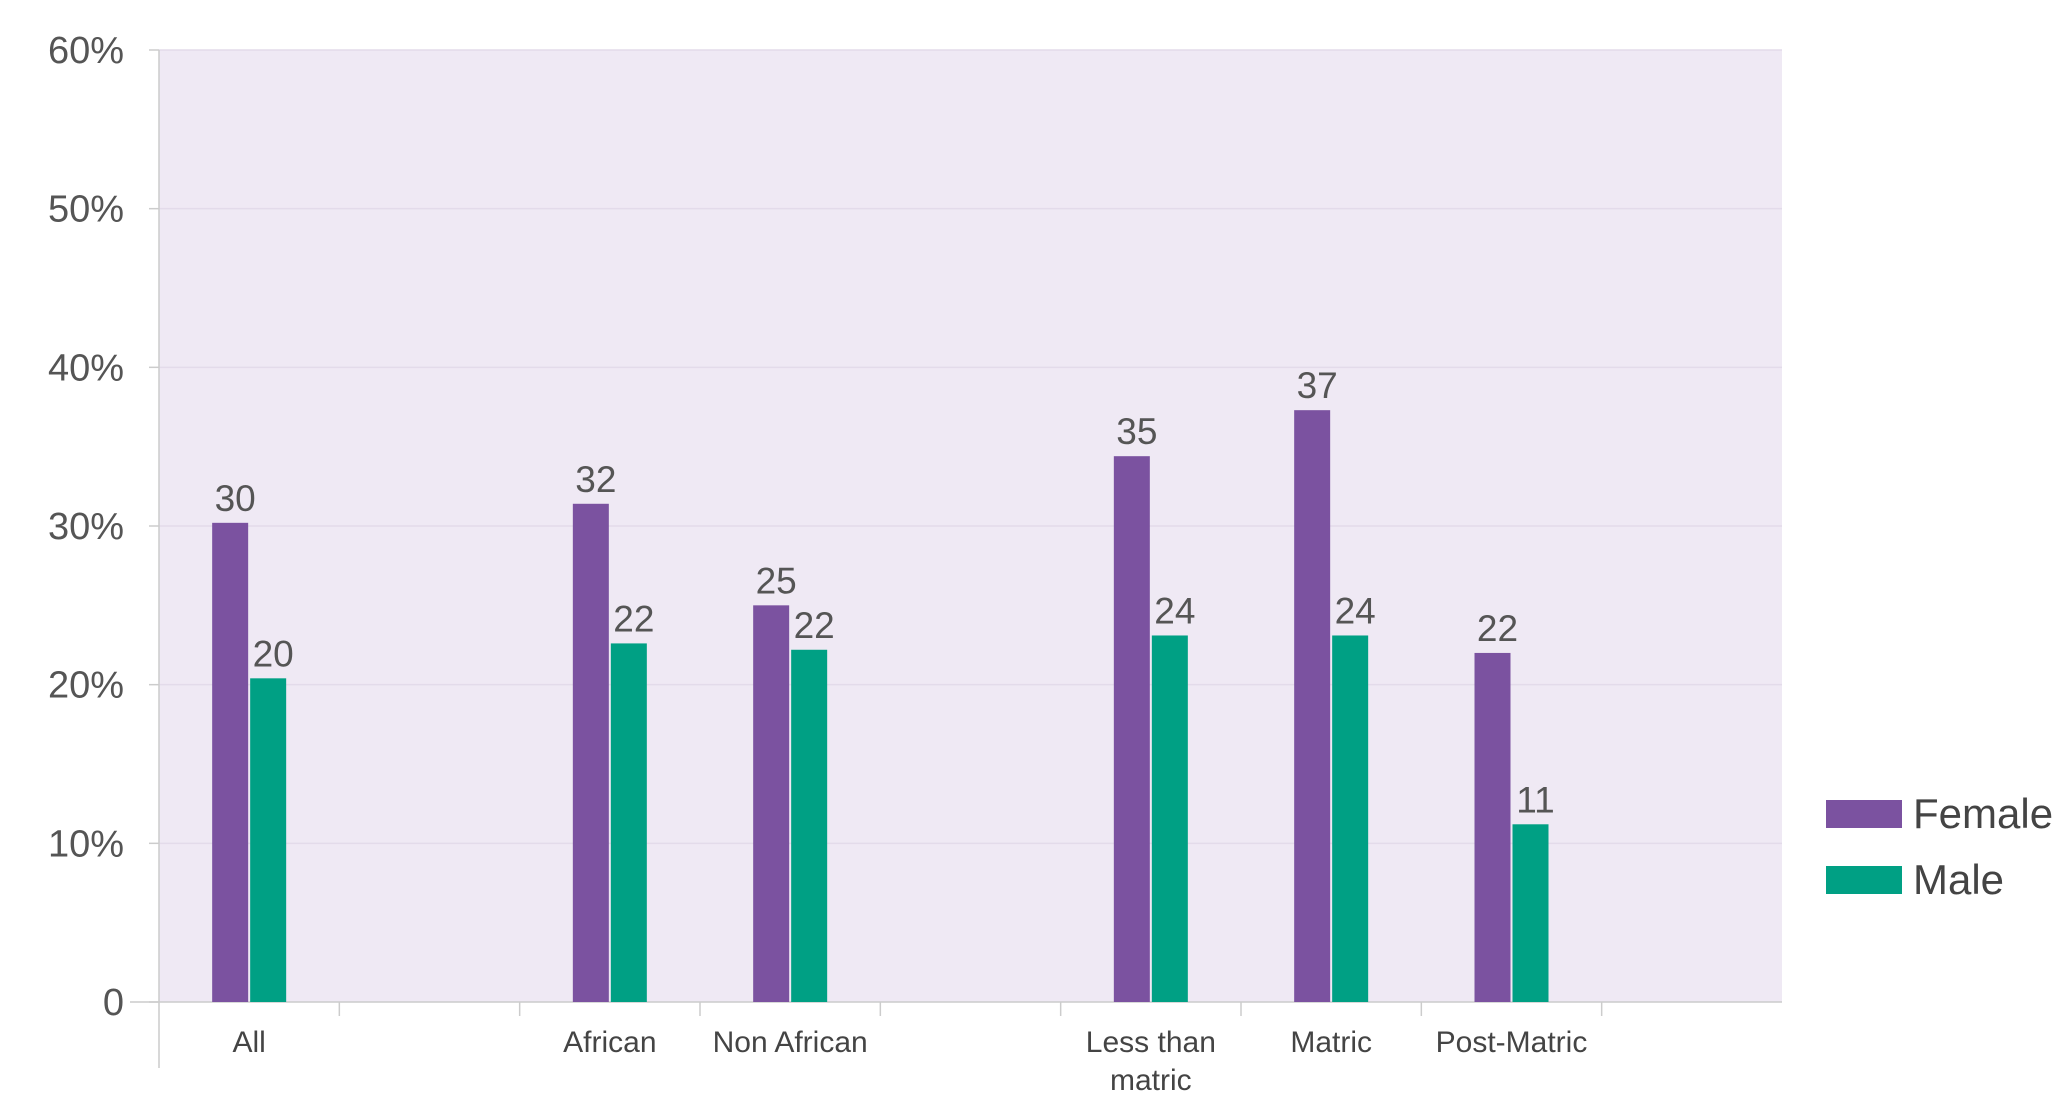 The height and width of the screenshot is (1117, 2064). What do you see at coordinates (235, 498) in the screenshot?
I see `data-label: 30` at bounding box center [235, 498].